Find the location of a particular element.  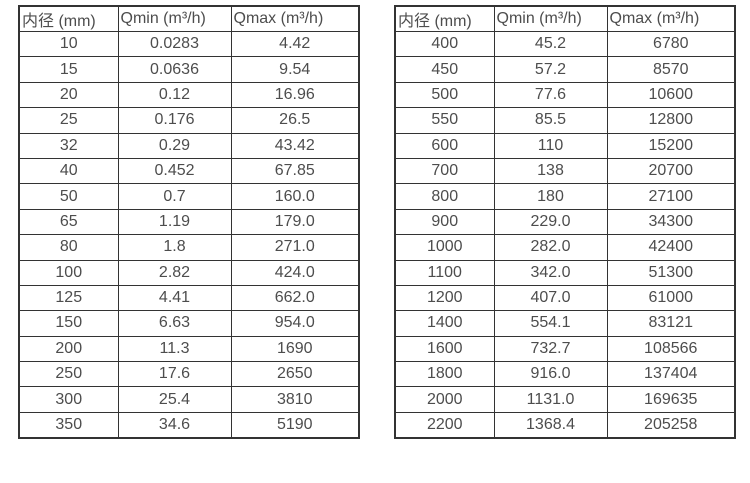

diameter-cell: 1600 is located at coordinates (444, 349).